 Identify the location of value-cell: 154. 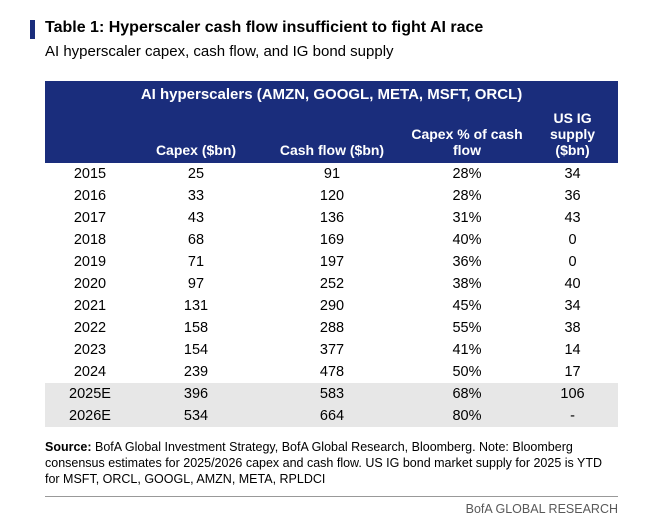
(196, 349).